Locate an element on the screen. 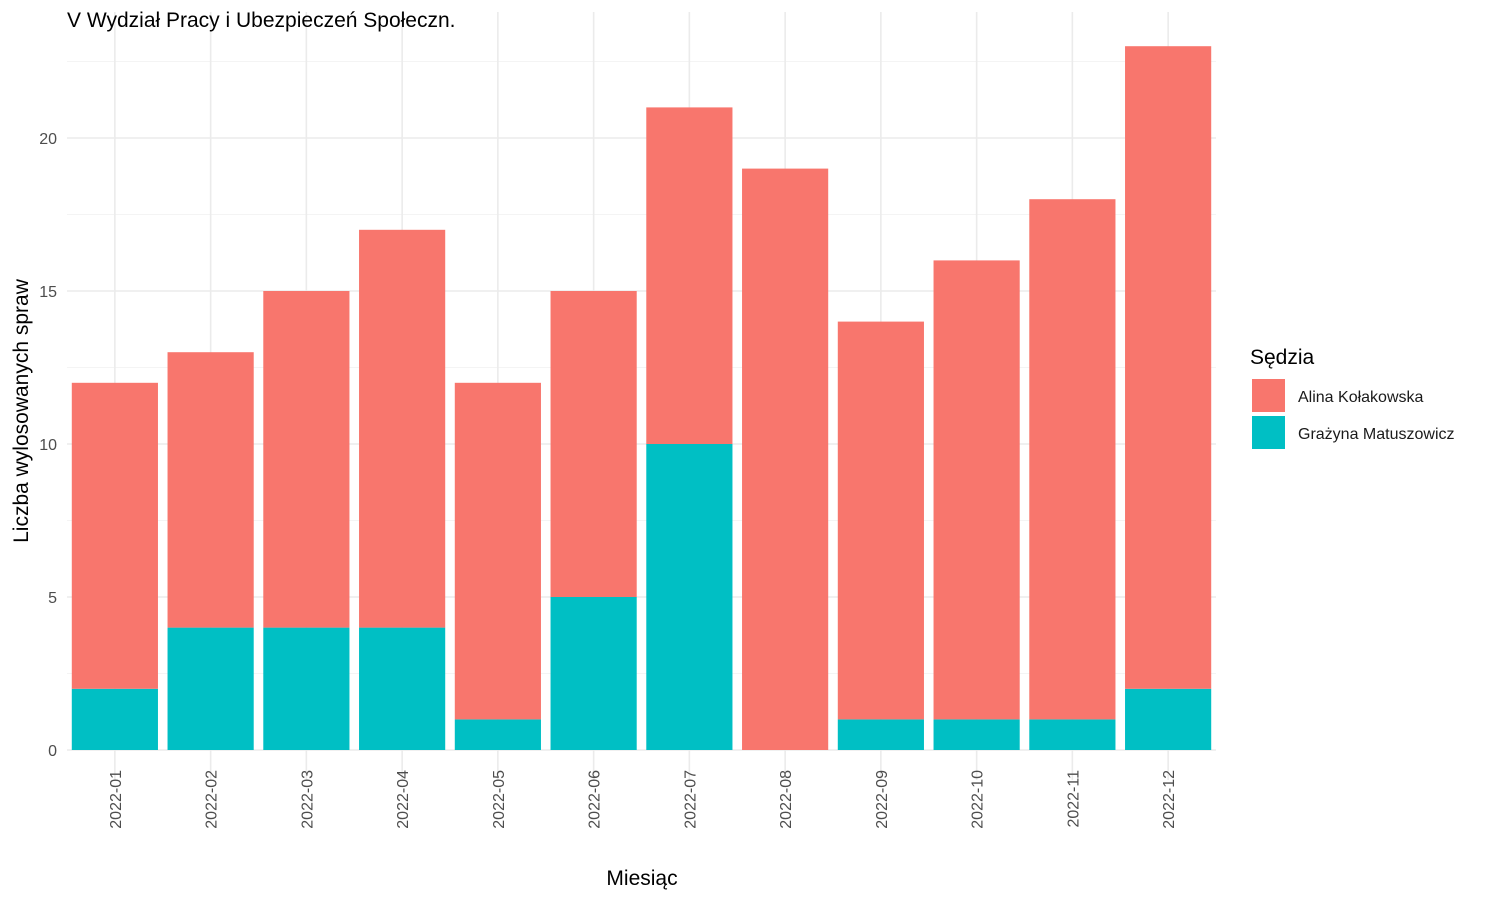  x-tick-label: 2022-01 is located at coordinates (116, 799).